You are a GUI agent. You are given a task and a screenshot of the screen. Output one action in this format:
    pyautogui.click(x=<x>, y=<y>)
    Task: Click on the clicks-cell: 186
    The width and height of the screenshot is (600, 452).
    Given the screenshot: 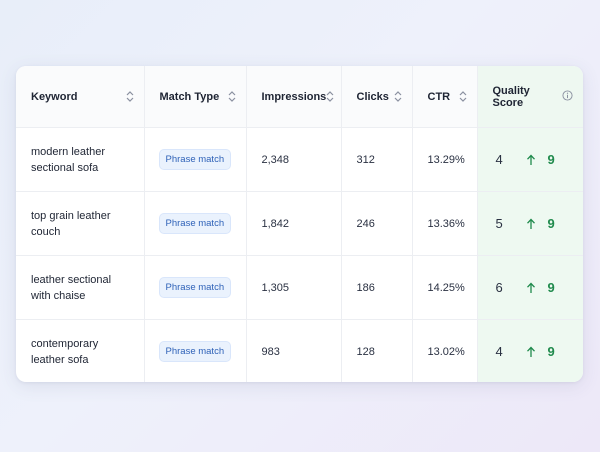 What is the action you would take?
    pyautogui.click(x=377, y=287)
    